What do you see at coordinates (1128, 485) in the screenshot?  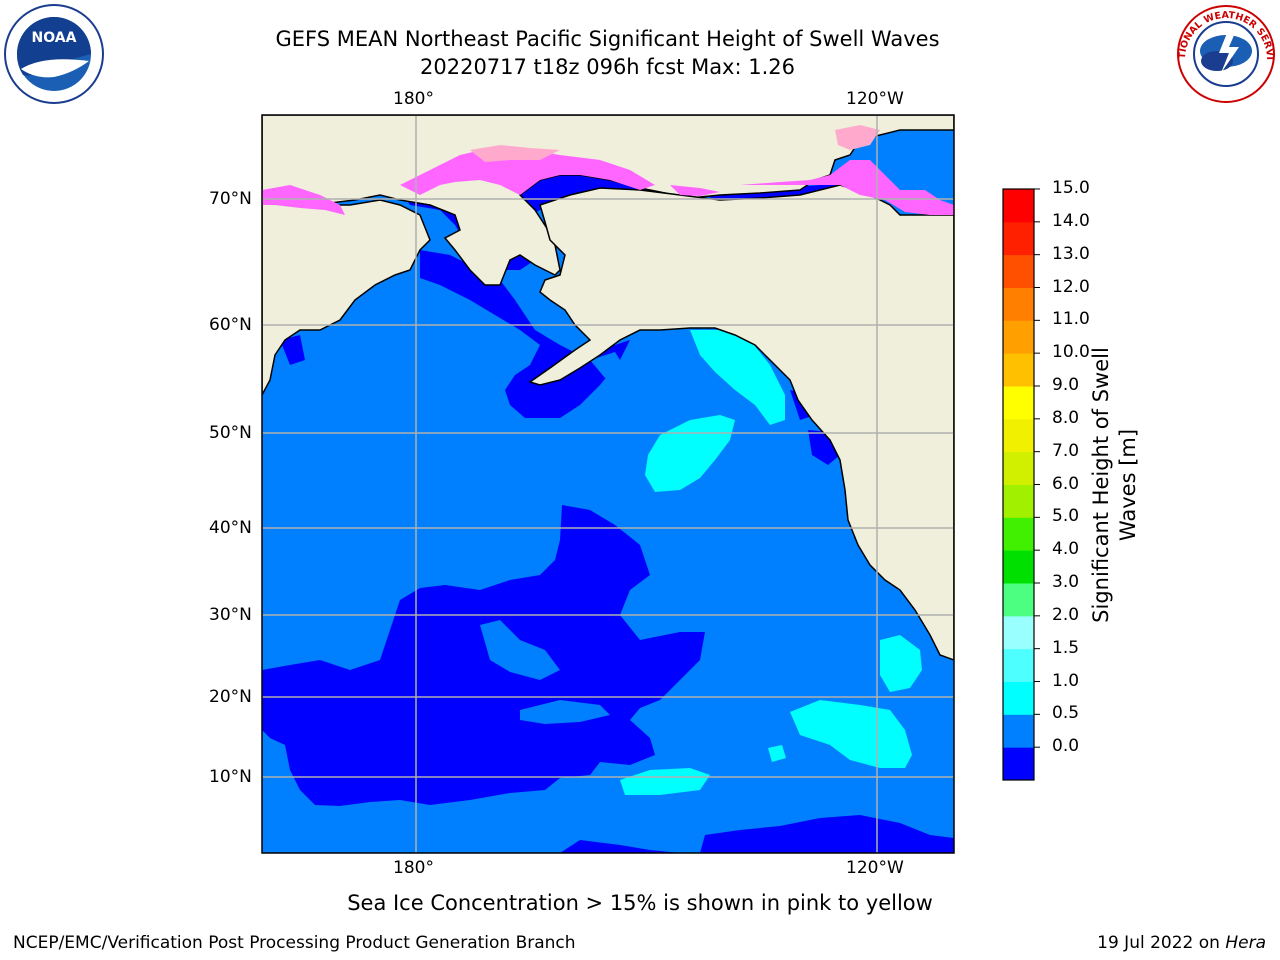 I see `colorbar-title-line2: Waves [m]` at bounding box center [1128, 485].